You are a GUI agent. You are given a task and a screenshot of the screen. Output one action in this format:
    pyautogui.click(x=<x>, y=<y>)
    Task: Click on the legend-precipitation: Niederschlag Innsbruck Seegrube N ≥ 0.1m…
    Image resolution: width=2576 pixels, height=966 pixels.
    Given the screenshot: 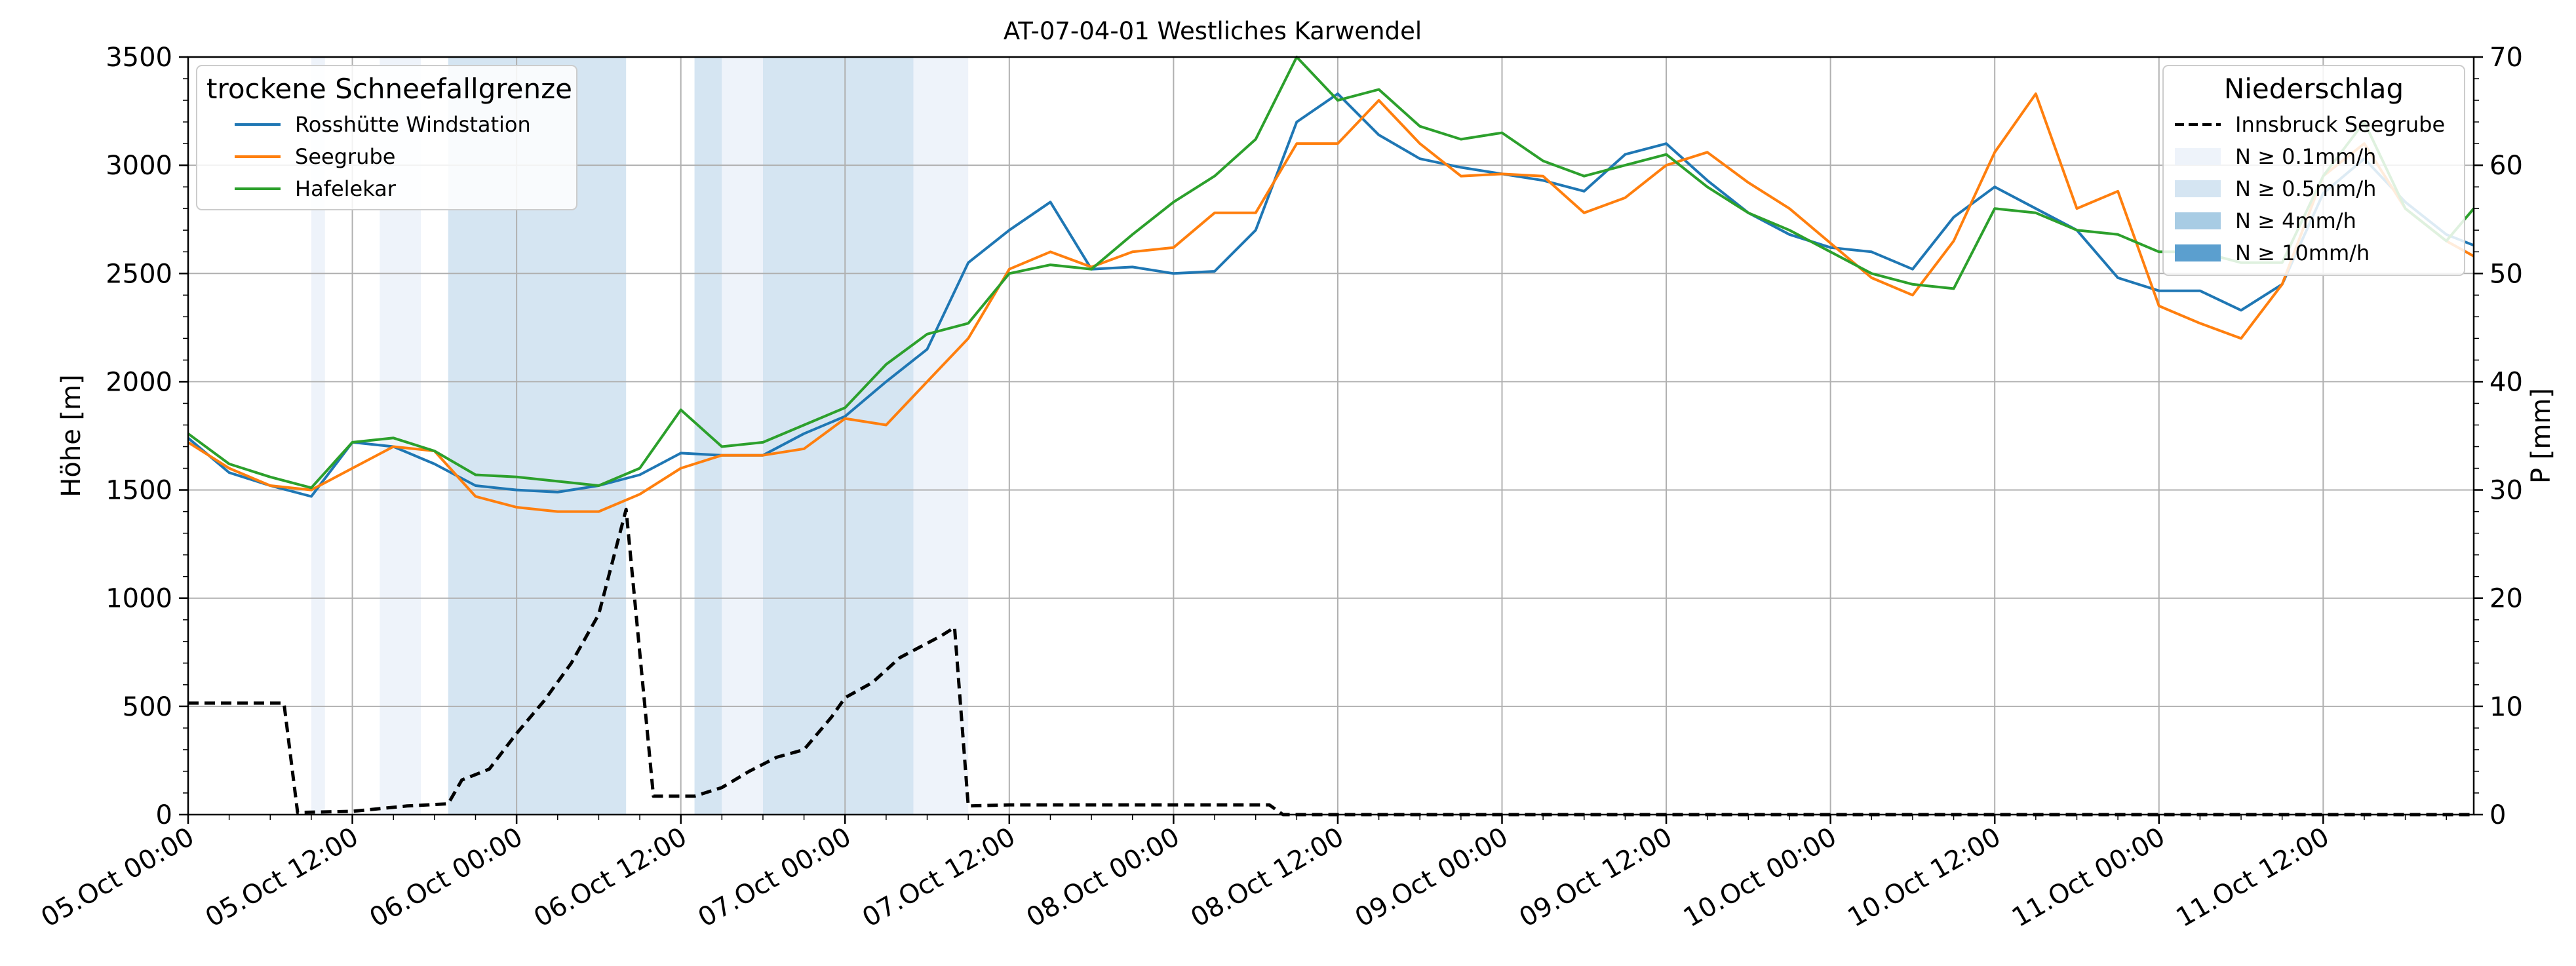 What is the action you would take?
    pyautogui.click(x=2313, y=170)
    